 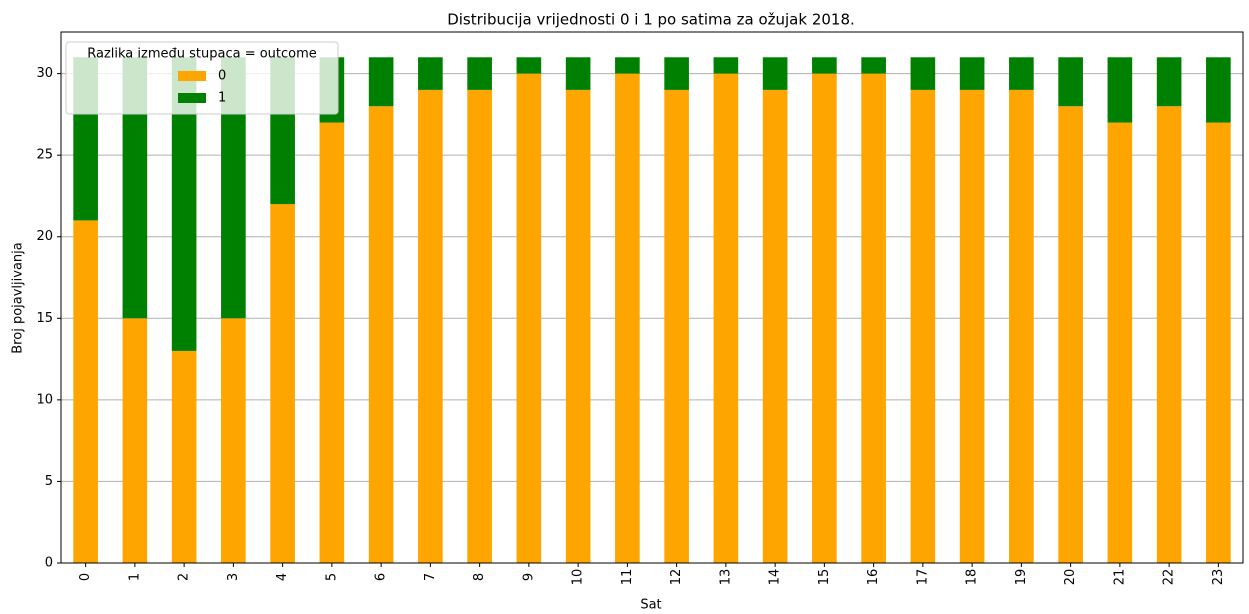 What do you see at coordinates (85, 577) in the screenshot?
I see `x-tick-label: 0` at bounding box center [85, 577].